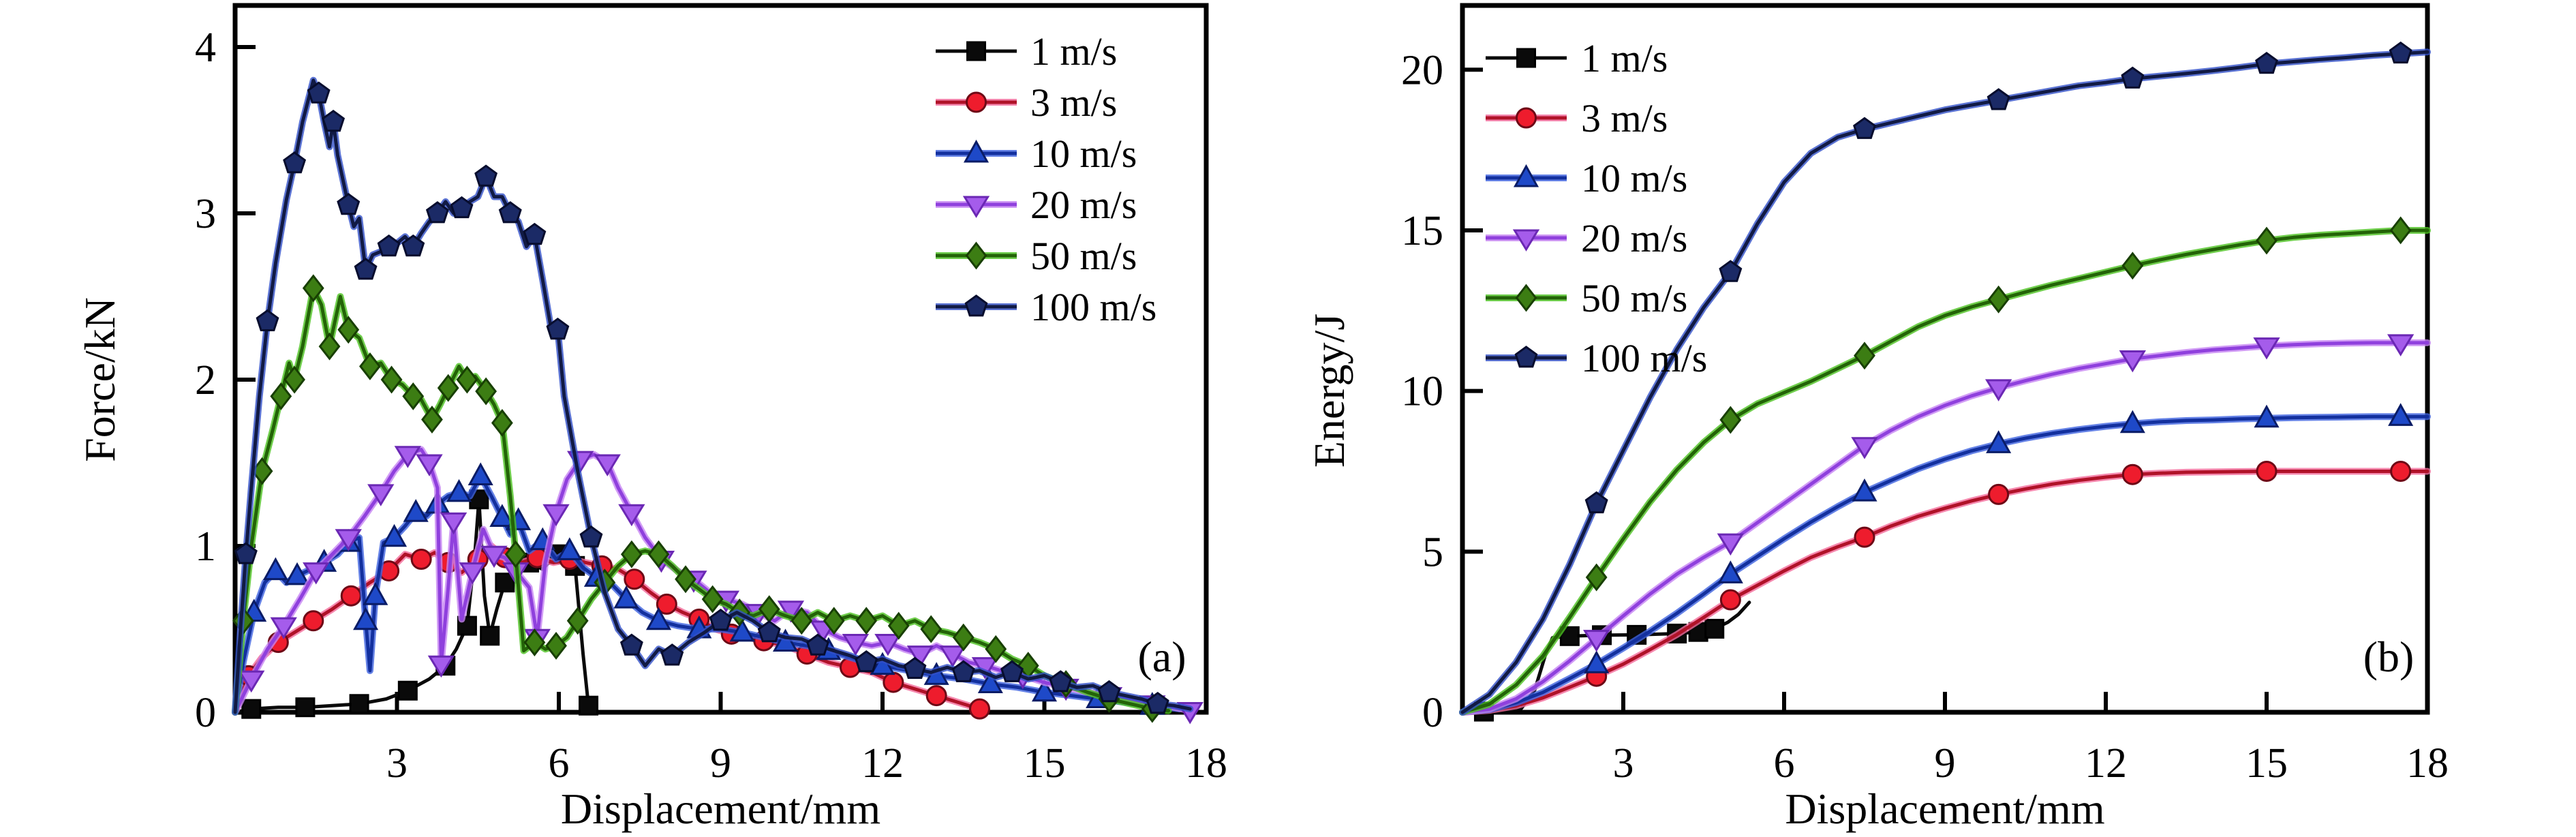 This screenshot has width=2576, height=837. I want to click on y-tick-label: 5, so click(1432, 552).